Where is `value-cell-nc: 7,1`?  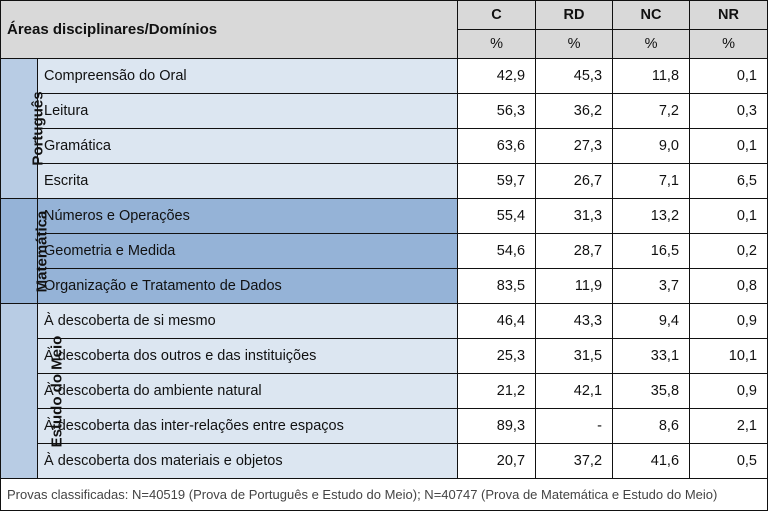 value-cell-nc: 7,1 is located at coordinates (651, 181).